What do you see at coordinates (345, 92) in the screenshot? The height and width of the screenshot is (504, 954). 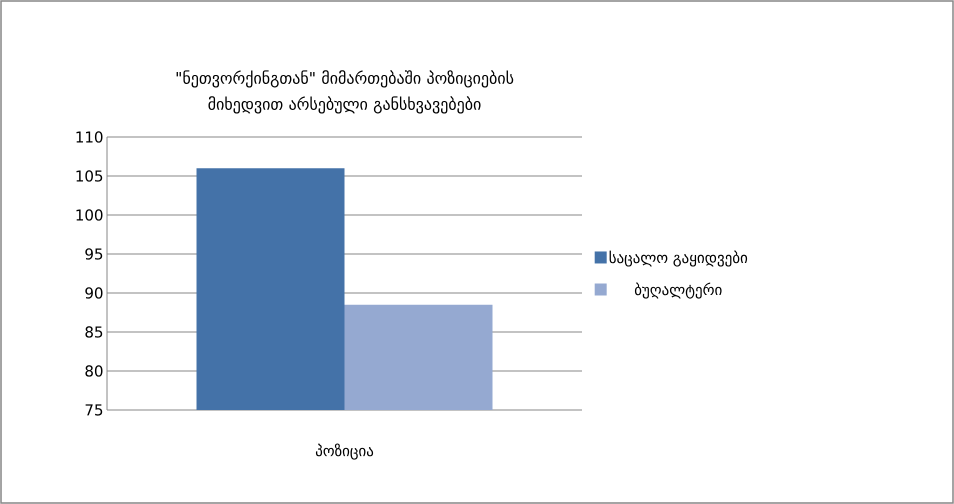 I see `chart-title: "ნეთვორქინგთან" მიმართებაში პოზიციების მიხედვით არსებული განსხვავებები` at bounding box center [345, 92].